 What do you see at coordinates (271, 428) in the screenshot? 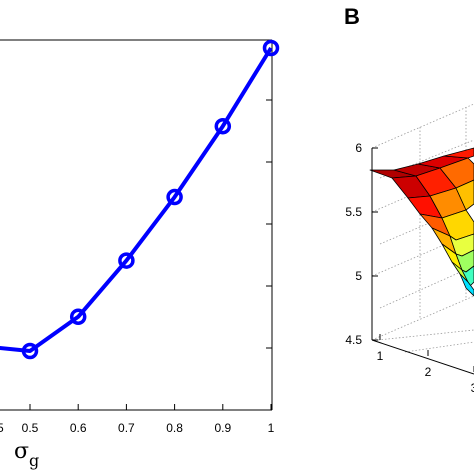
I see `x-tick-label: 1` at bounding box center [271, 428].